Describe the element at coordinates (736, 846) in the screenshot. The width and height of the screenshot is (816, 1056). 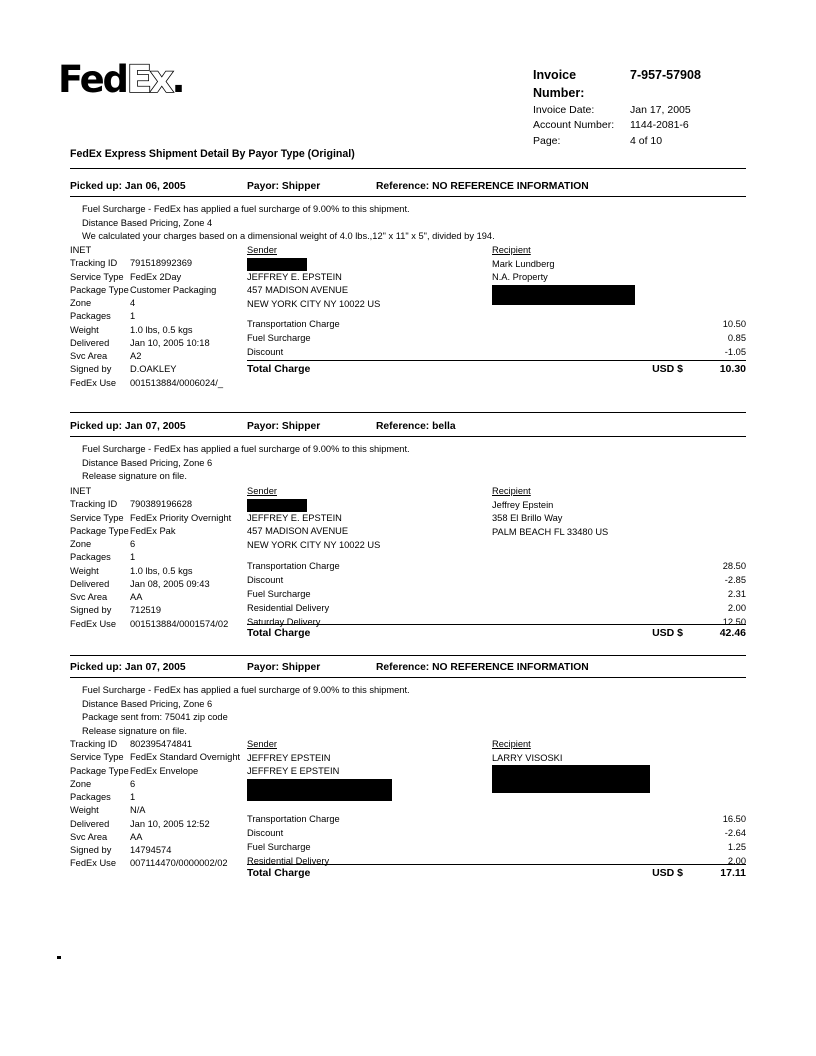
I see `charge-amount: 1.25` at that location.